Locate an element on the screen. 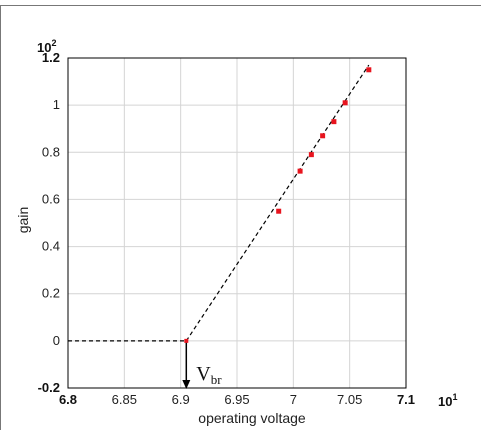 The height and width of the screenshot is (430, 481). x-tick-label: 6.85 is located at coordinates (124, 399).